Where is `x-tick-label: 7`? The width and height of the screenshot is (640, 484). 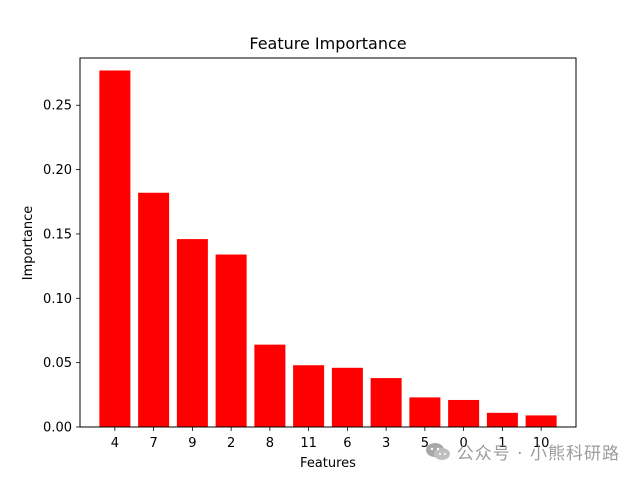 x-tick-label: 7 is located at coordinates (153, 443).